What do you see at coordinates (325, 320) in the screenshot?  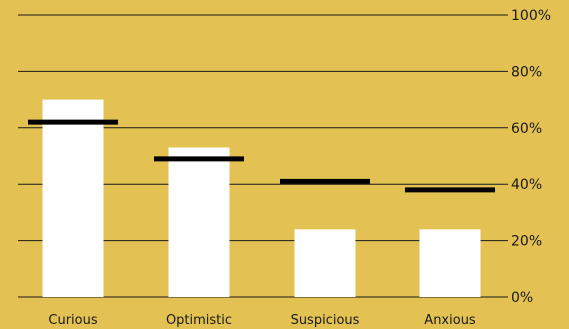 I see `x-category-label: Suspicious` at bounding box center [325, 320].